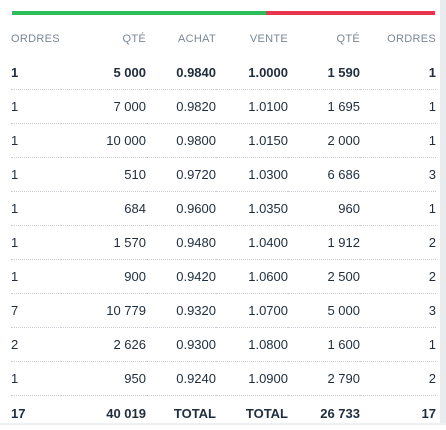  Describe the element at coordinates (252, 345) in the screenshot. I see `cell-ask-price: 1.0800` at that location.